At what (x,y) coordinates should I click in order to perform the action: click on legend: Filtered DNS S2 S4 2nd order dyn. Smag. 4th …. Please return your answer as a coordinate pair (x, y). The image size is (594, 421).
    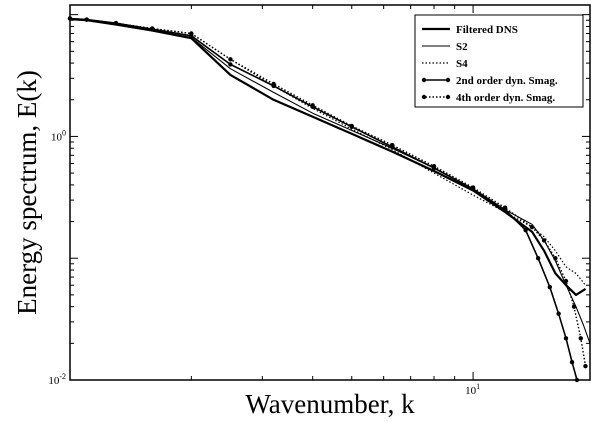
    Looking at the image, I should click on (499, 61).